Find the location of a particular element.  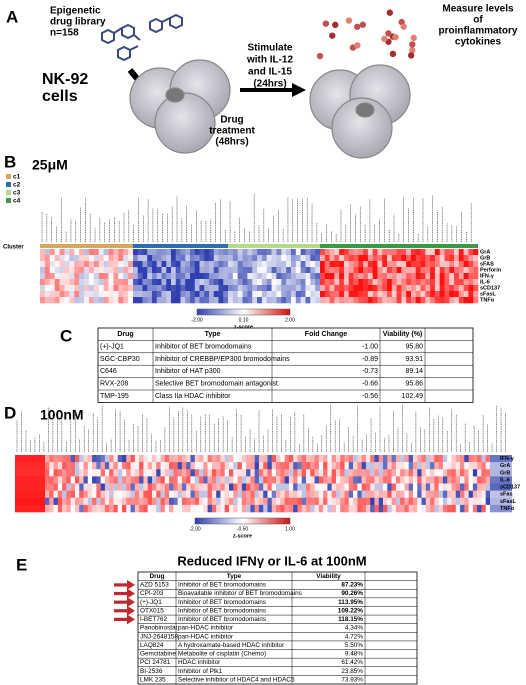

cytokine-dot is located at coordinates (403, 26).